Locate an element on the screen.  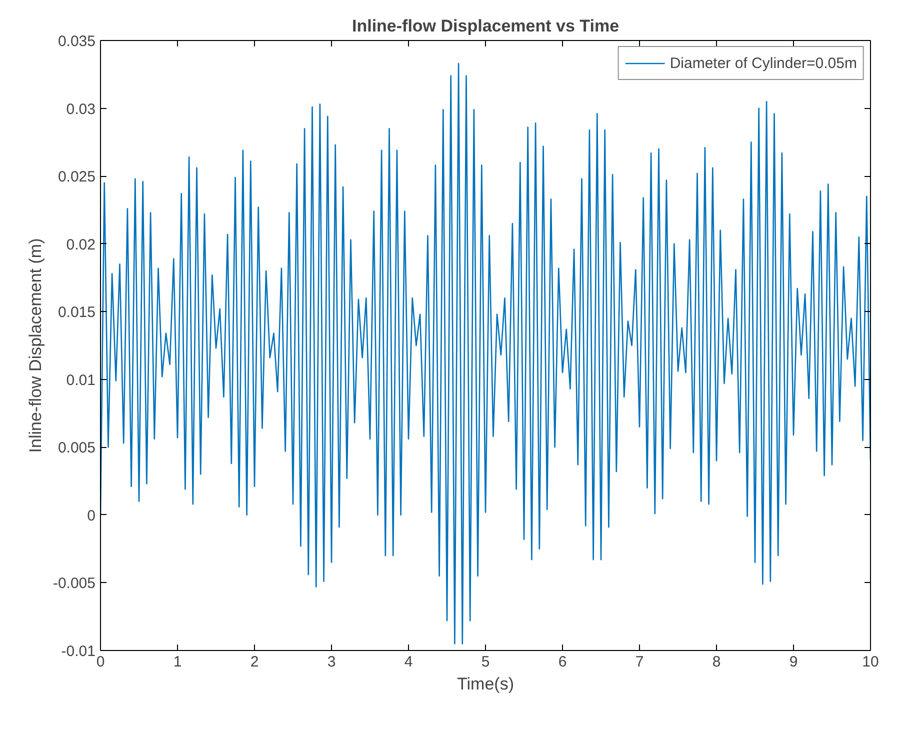
y-tick-label: 0.015 is located at coordinates (77, 313).